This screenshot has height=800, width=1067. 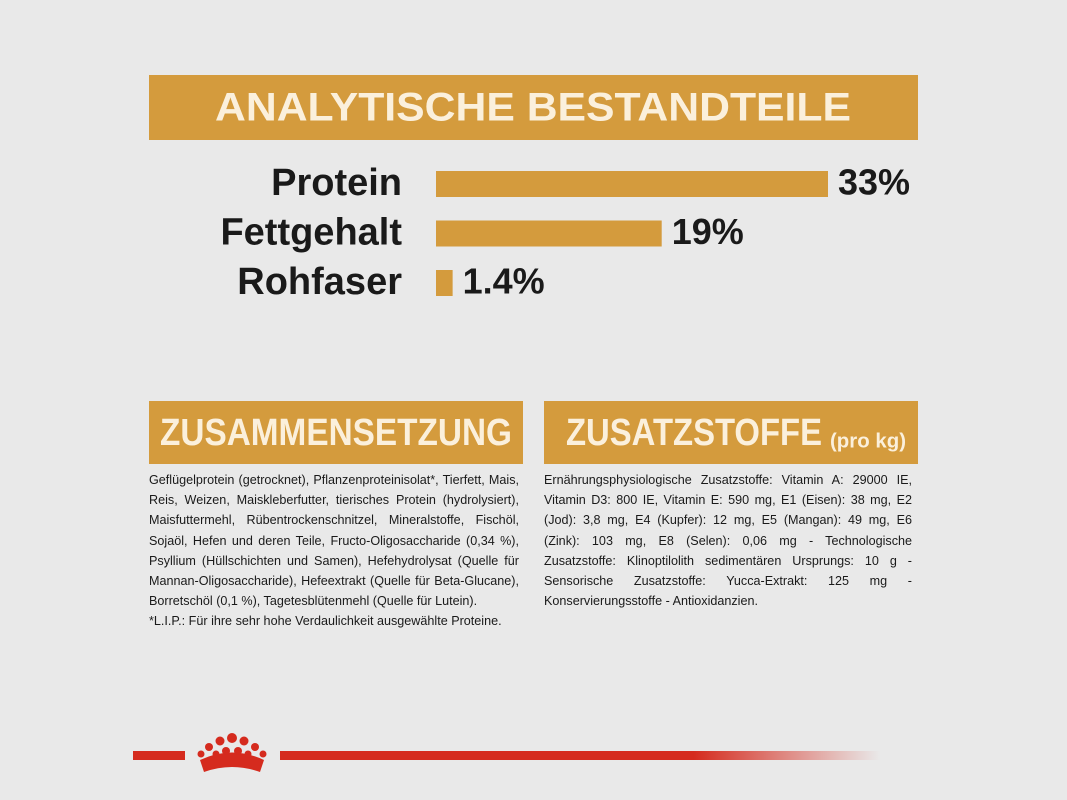 I want to click on section-heading: ZUSAMMENSETZUNG, so click(x=336, y=433).